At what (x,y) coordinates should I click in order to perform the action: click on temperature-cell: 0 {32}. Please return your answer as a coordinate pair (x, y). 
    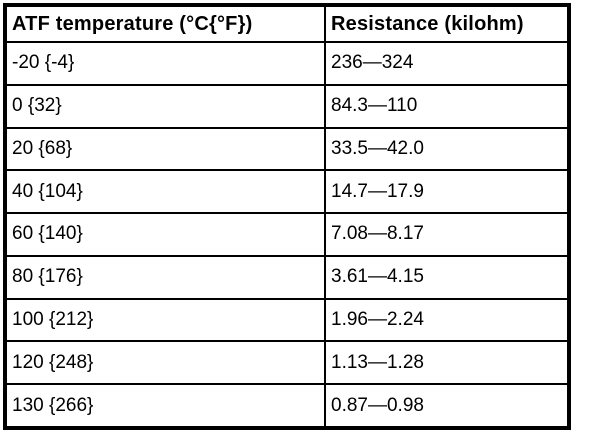
    Looking at the image, I should click on (165, 106).